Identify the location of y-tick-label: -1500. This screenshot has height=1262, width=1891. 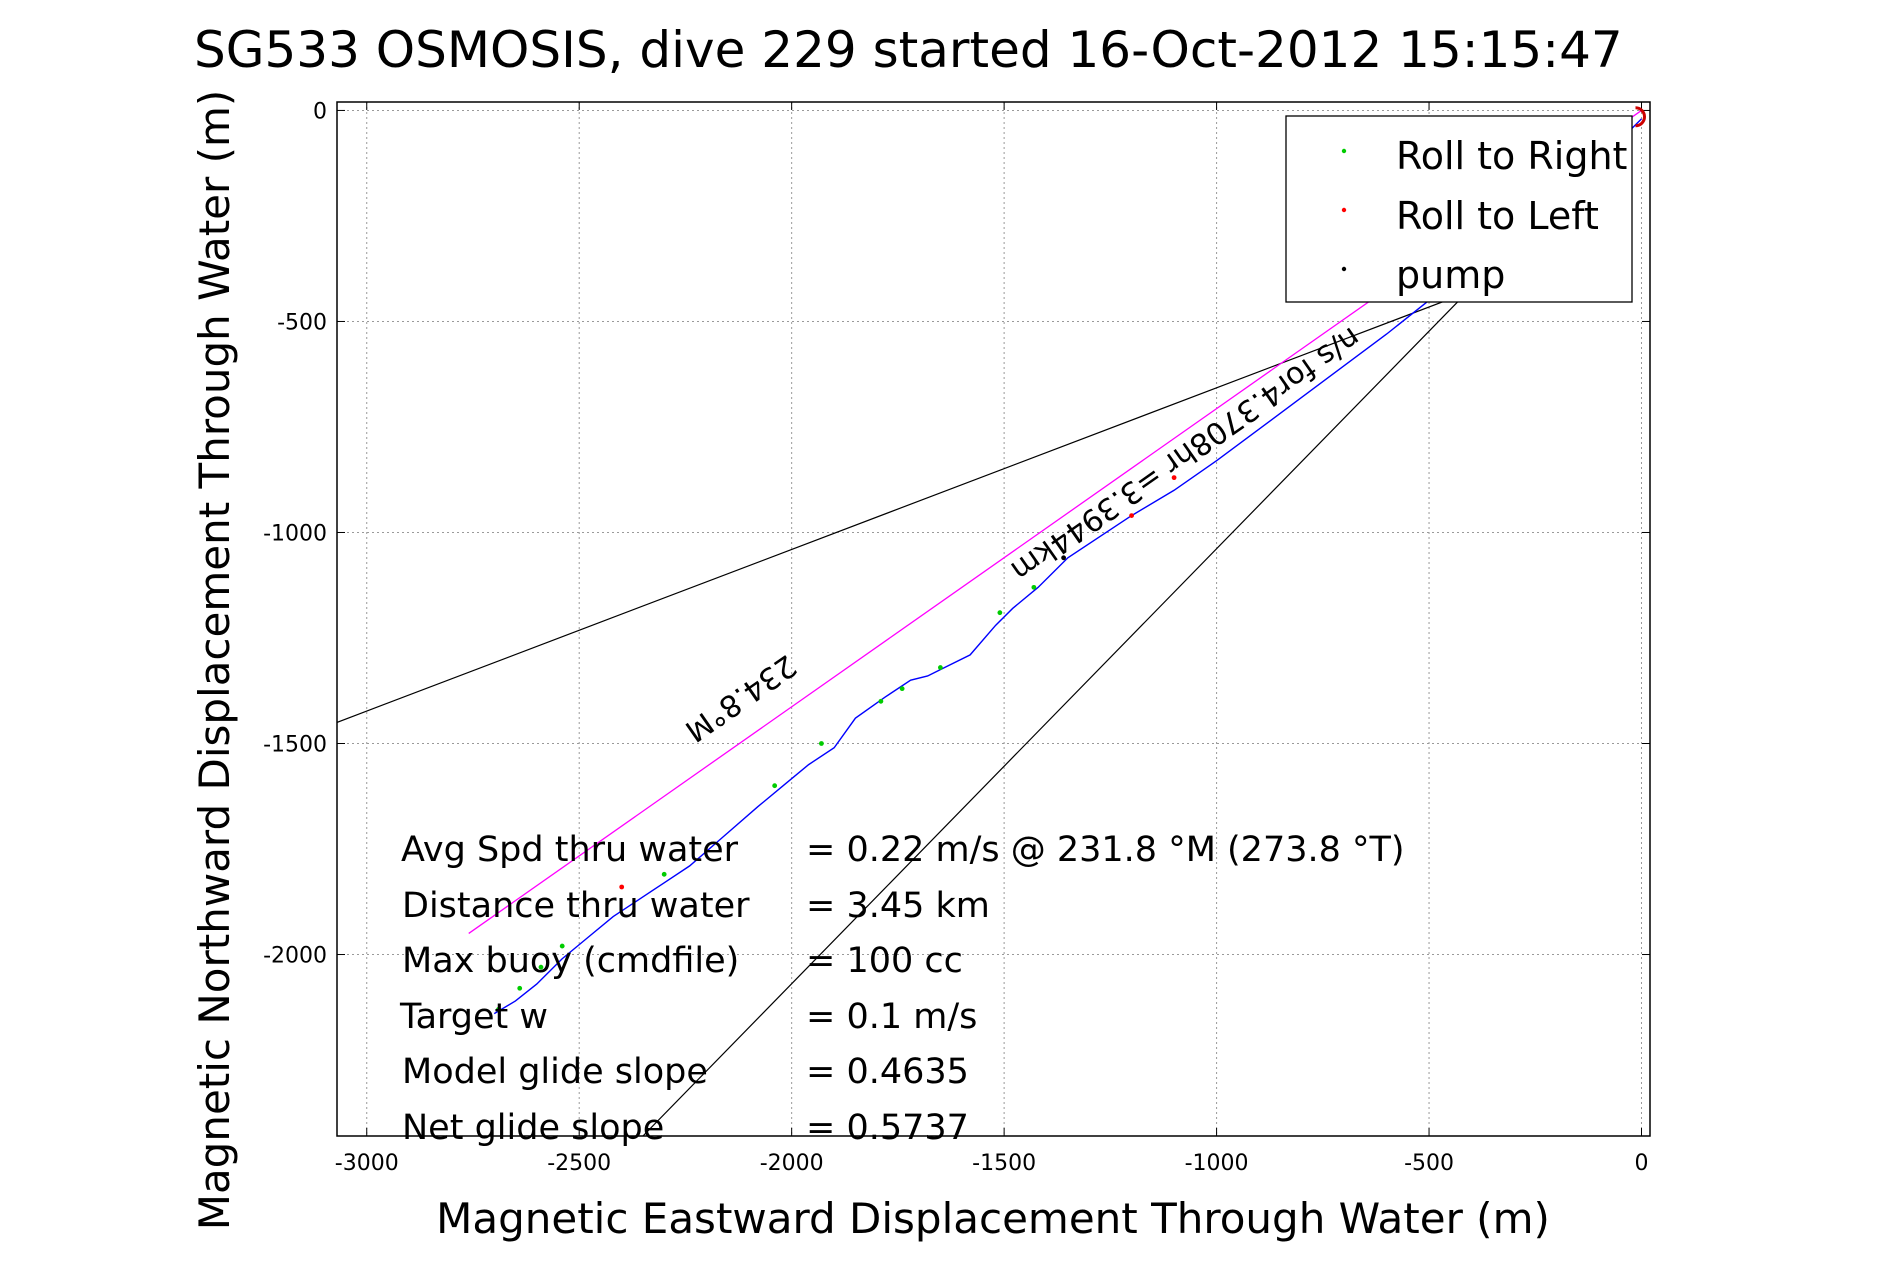
(295, 745).